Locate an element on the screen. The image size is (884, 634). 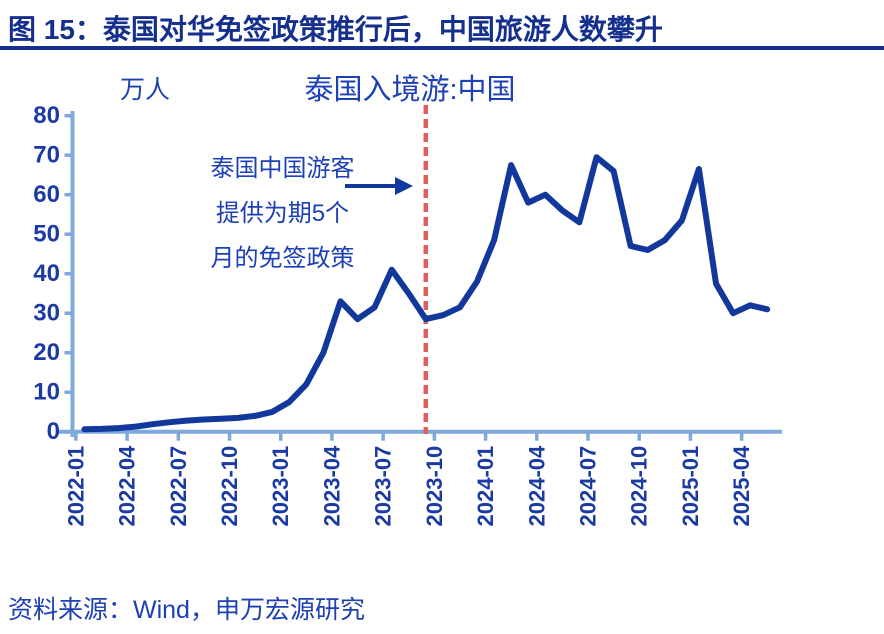
policy-annotation-line-2: 提供为期5个 is located at coordinates (282, 213).